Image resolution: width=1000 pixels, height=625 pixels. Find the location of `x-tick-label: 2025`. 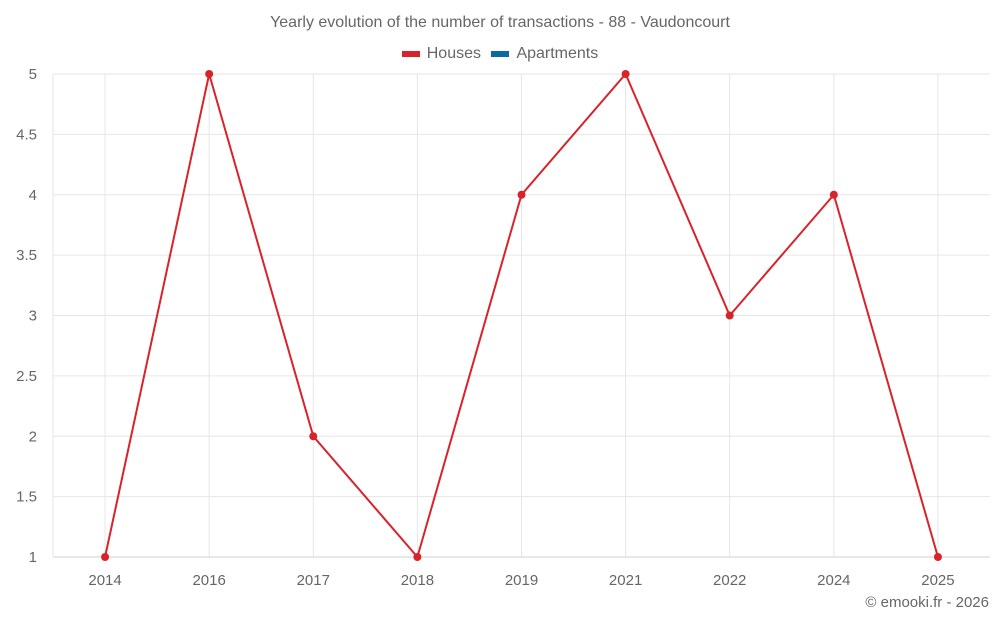

x-tick-label: 2025 is located at coordinates (937, 580).